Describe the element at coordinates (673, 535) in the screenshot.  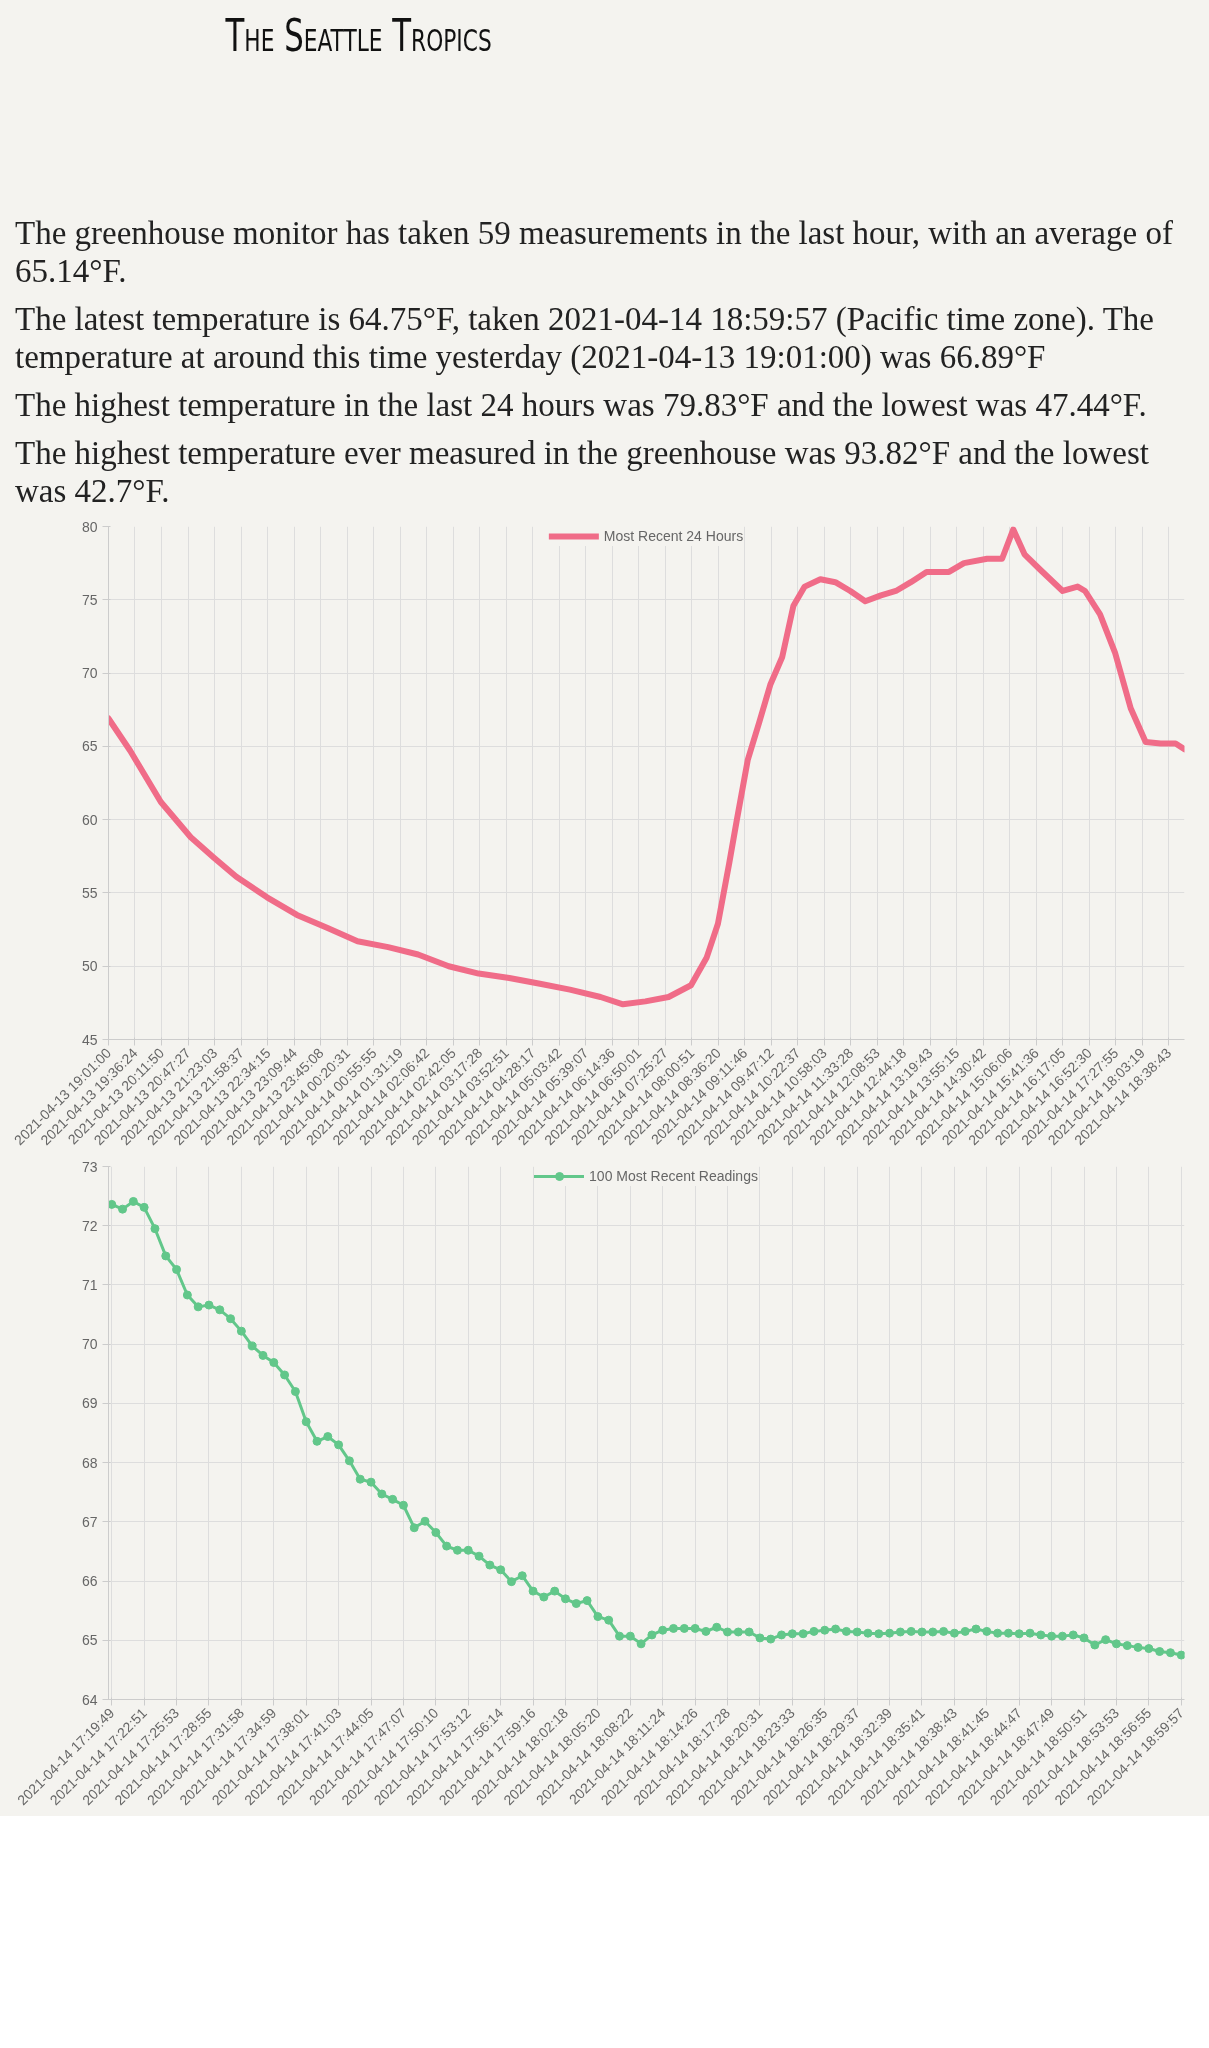
I see `legend-label: Most Recent 24 Hours` at that location.